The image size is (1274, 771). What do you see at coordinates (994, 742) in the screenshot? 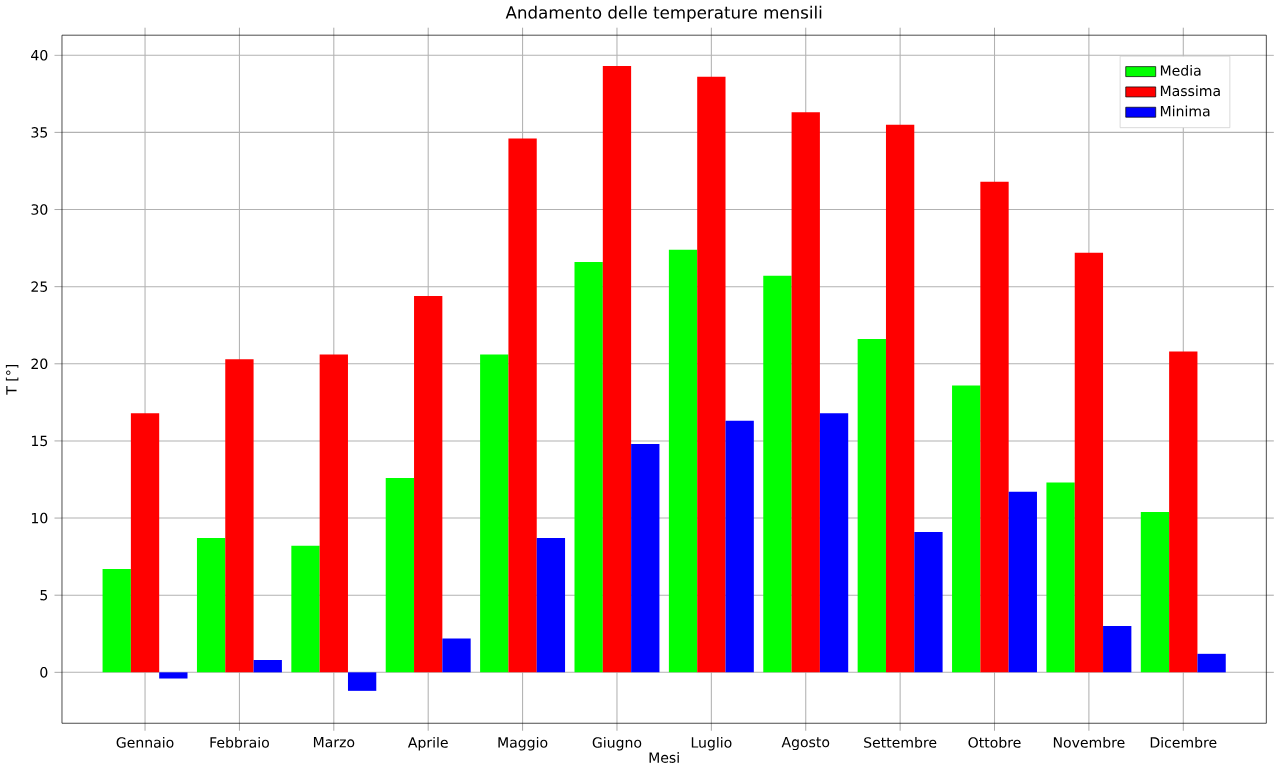
I see `x-tick-label: Ottobre` at bounding box center [994, 742].